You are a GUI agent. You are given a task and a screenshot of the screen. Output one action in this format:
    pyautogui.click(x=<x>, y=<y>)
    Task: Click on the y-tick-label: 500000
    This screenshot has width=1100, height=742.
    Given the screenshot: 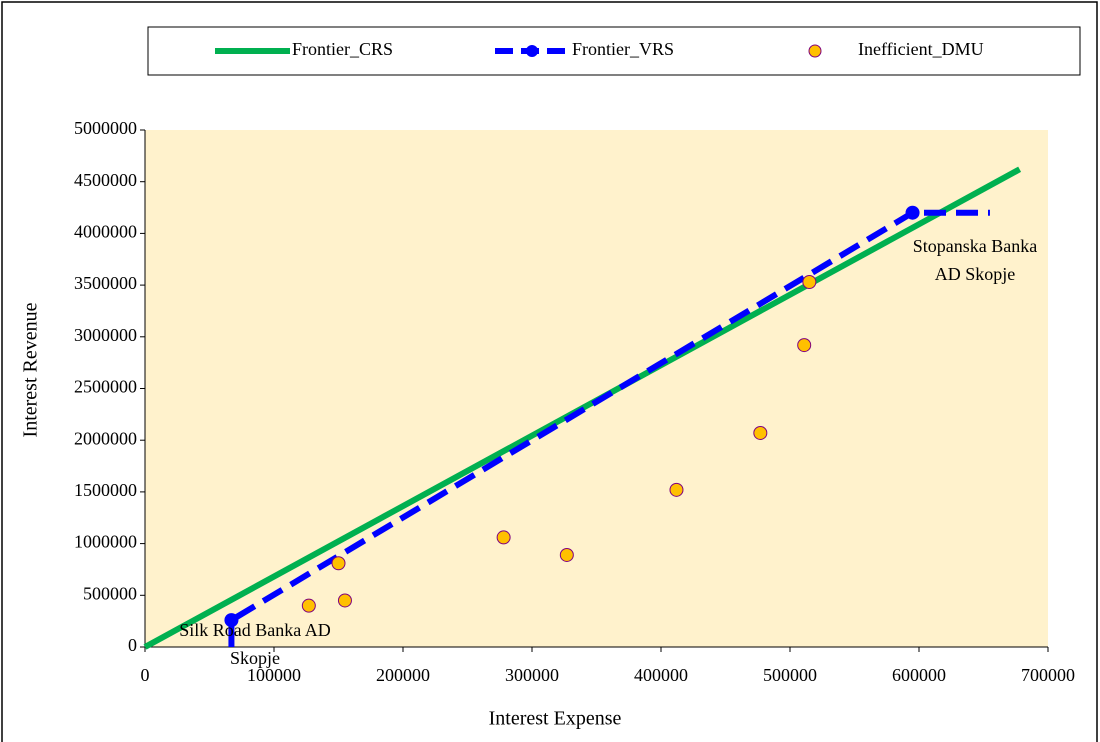 What is the action you would take?
    pyautogui.click(x=110, y=593)
    